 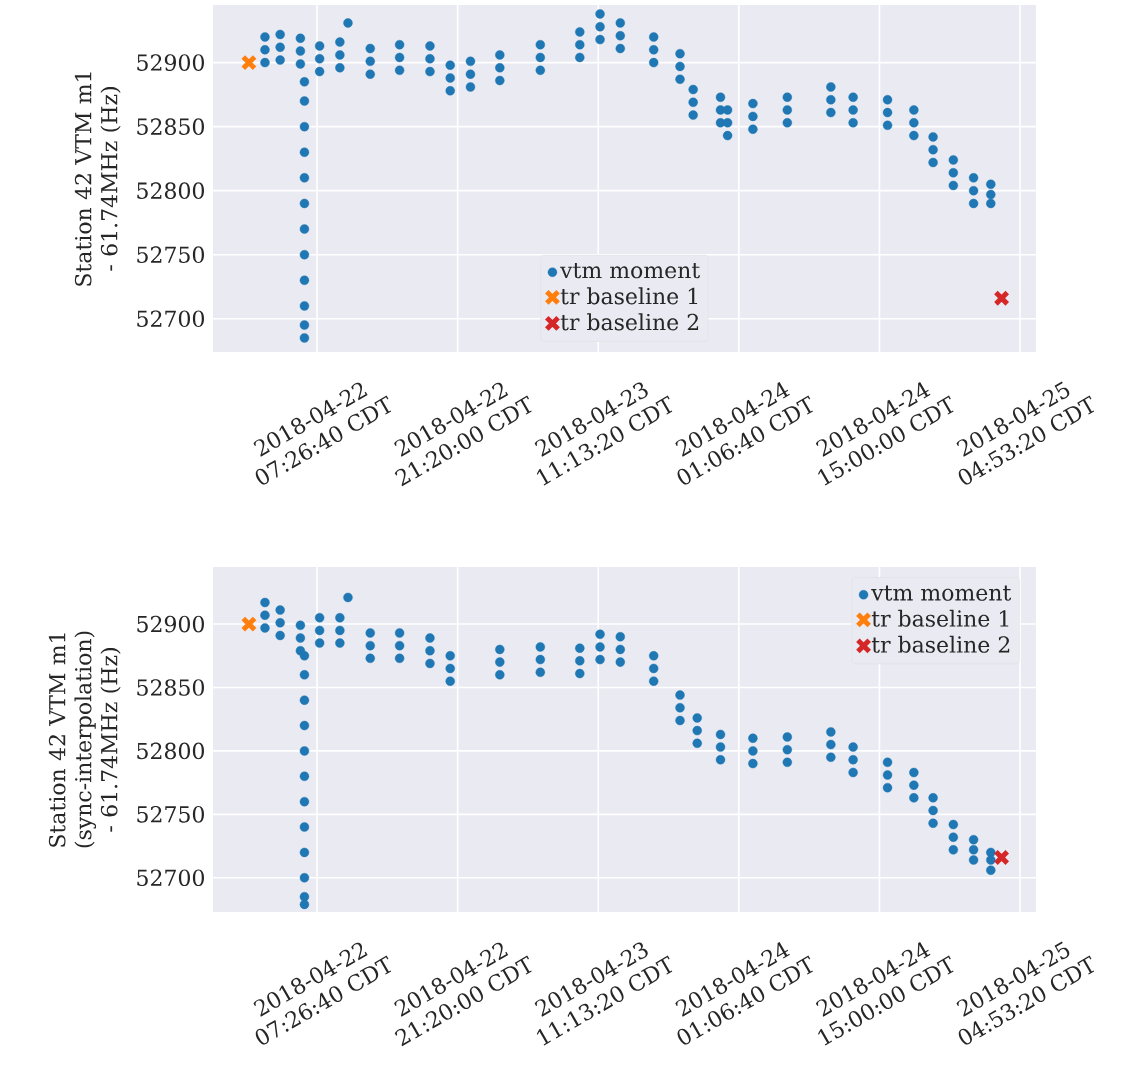 What do you see at coordinates (84, 739) in the screenshot?
I see `y-axis-title: Station 42 VTM m1 (sync-interpolation) - 61.74MHz (Hz)` at bounding box center [84, 739].